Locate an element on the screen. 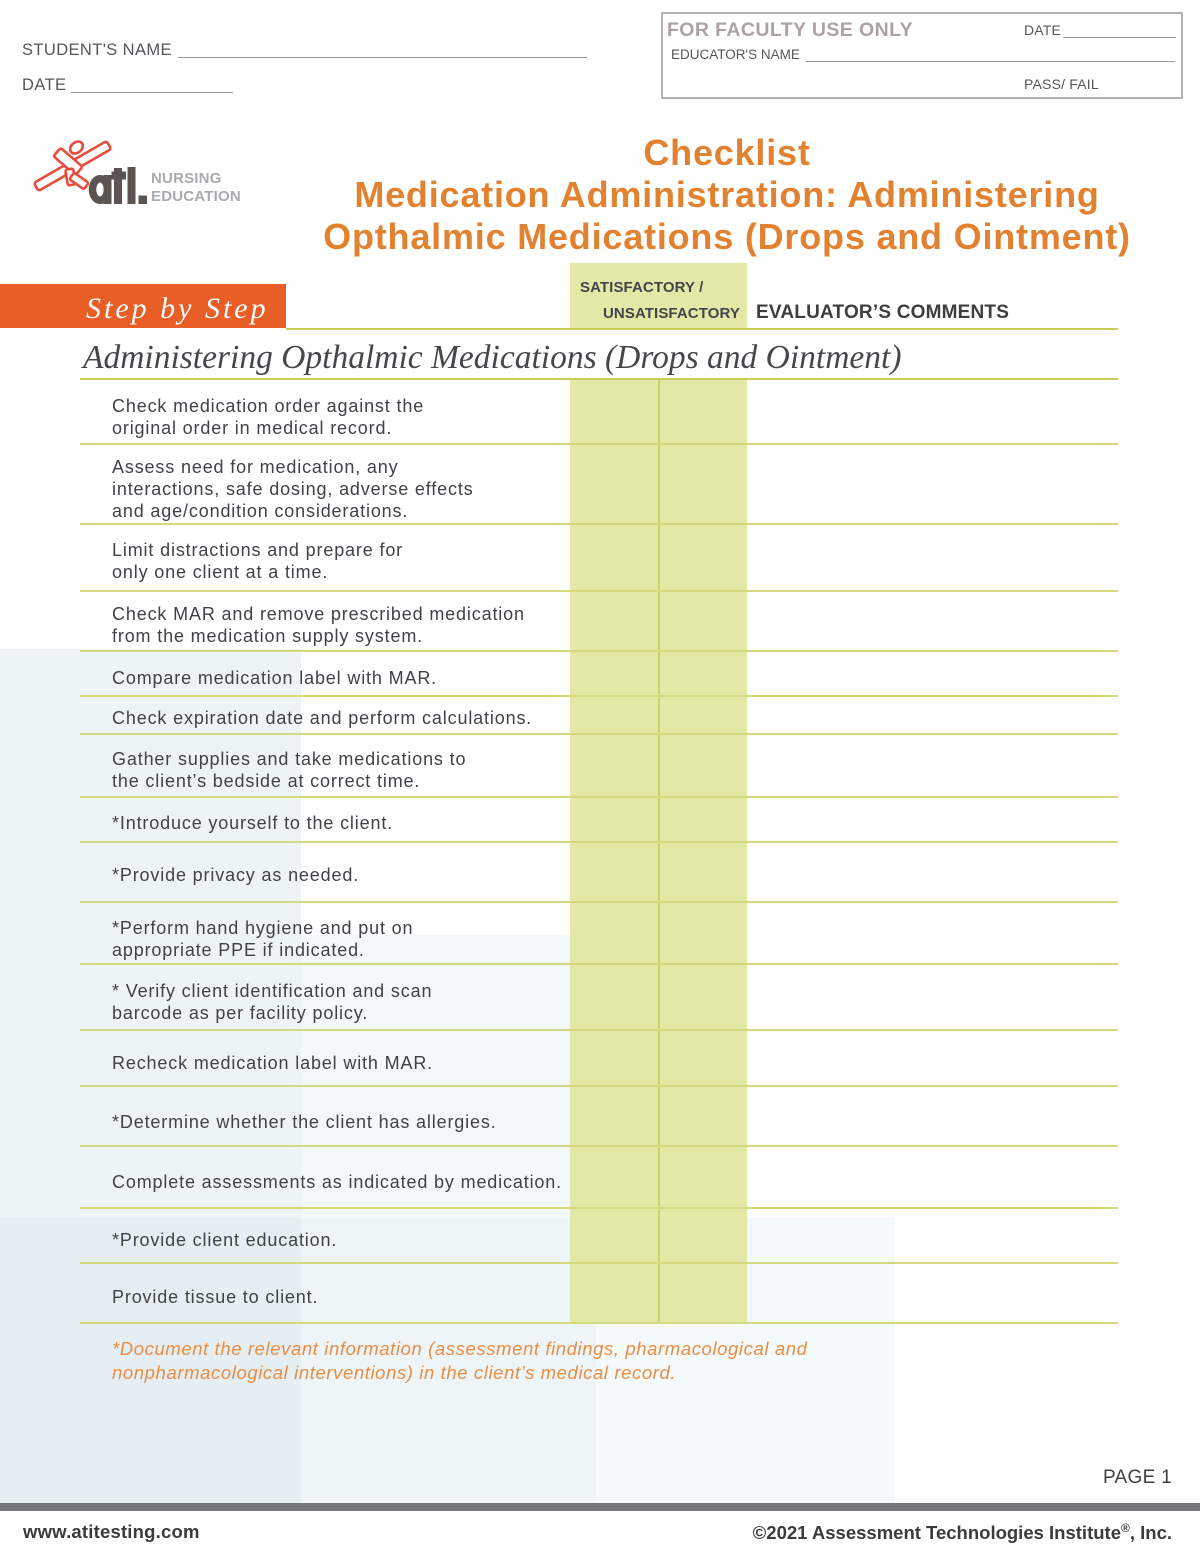 The image size is (1200, 1553). svg-text: NURSING is located at coordinates (186, 178).